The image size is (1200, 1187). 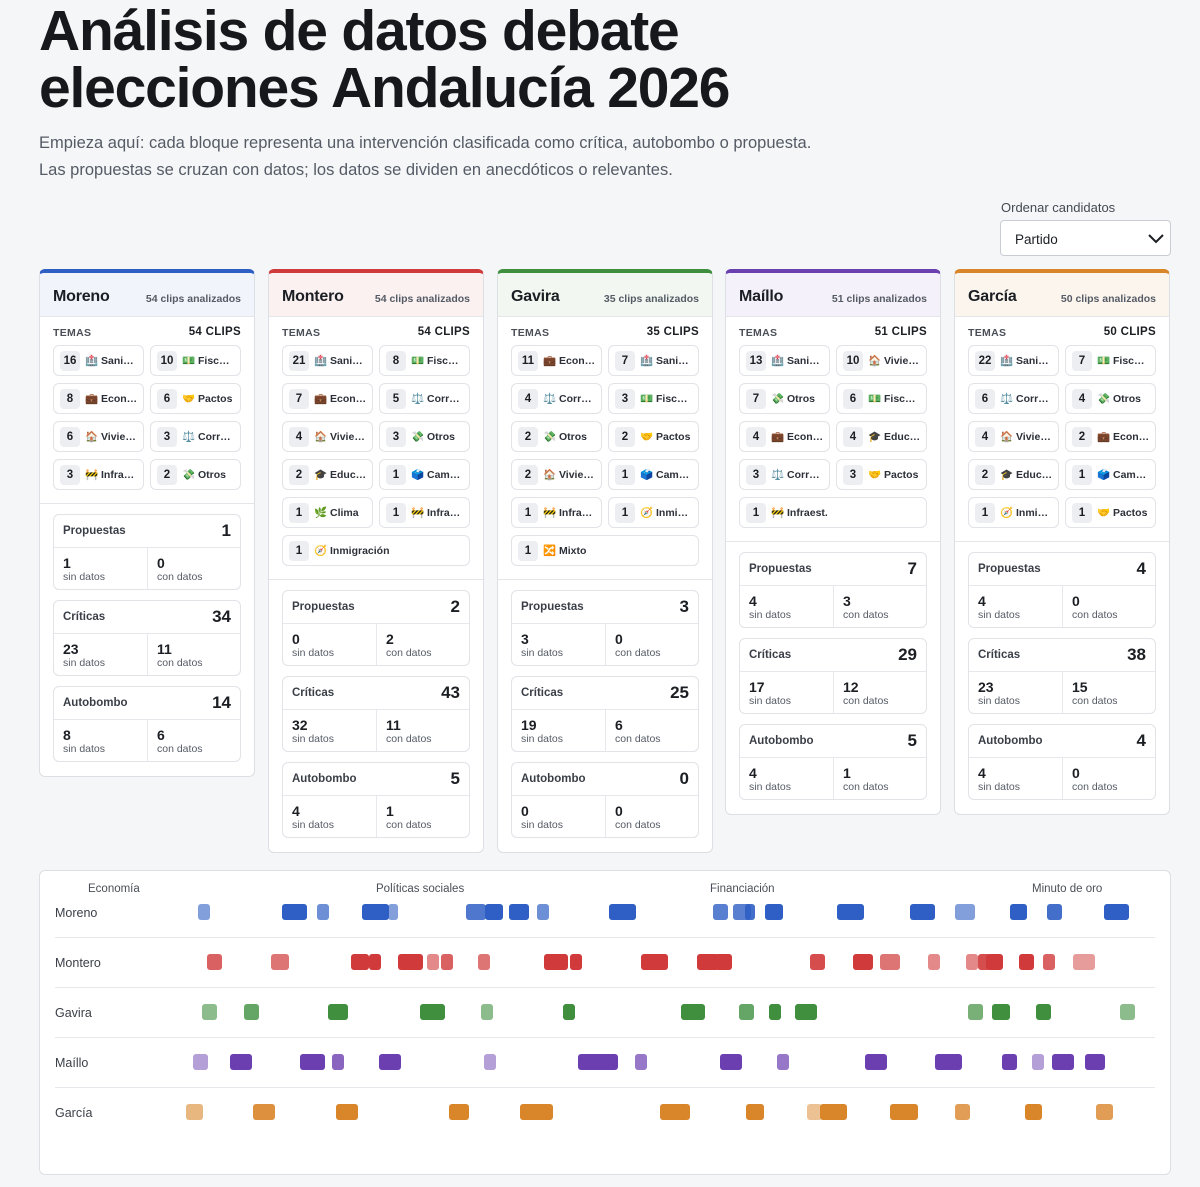 I want to click on topic-chip: 1 🧭 Inmigración, so click(x=376, y=550).